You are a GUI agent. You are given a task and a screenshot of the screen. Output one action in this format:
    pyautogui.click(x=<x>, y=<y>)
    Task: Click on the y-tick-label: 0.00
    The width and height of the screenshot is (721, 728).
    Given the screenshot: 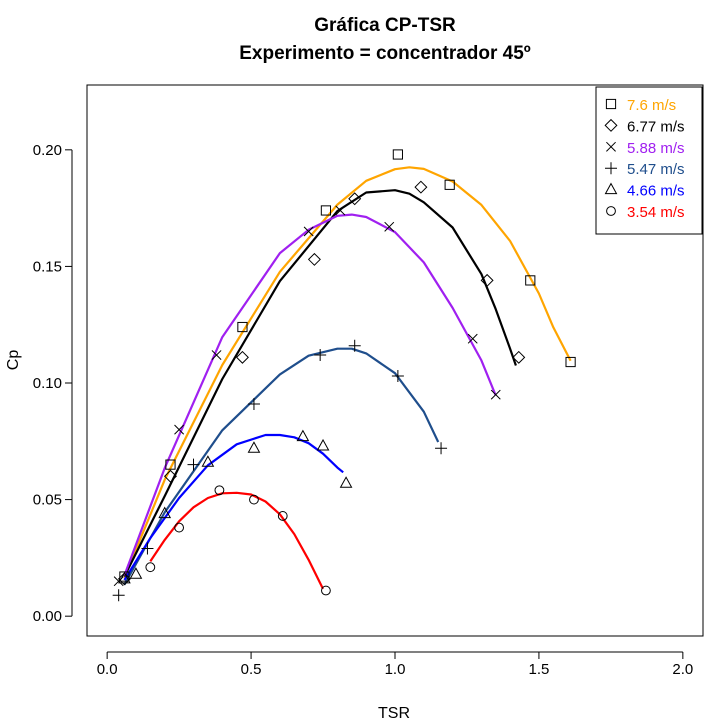 What is the action you would take?
    pyautogui.click(x=47, y=616)
    